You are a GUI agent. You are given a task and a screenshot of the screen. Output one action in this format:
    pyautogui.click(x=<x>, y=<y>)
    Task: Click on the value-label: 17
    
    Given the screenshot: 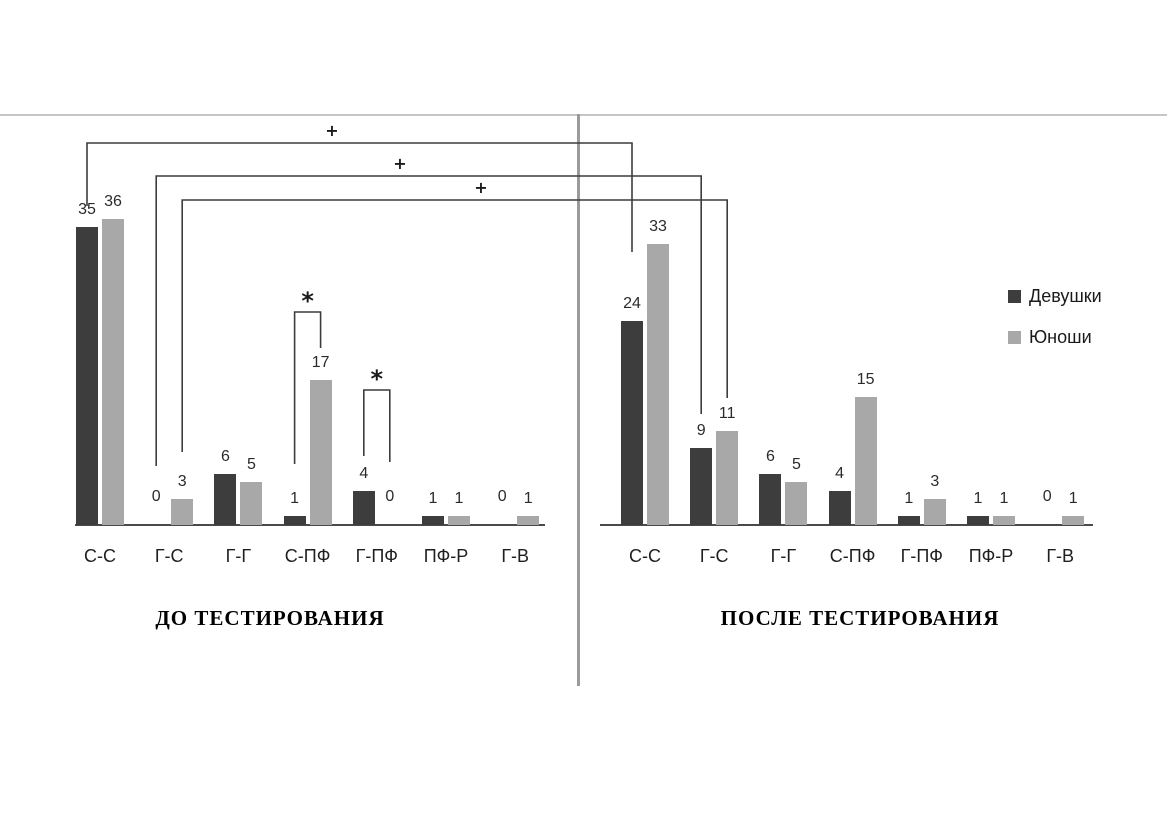 What is the action you would take?
    pyautogui.click(x=320, y=362)
    